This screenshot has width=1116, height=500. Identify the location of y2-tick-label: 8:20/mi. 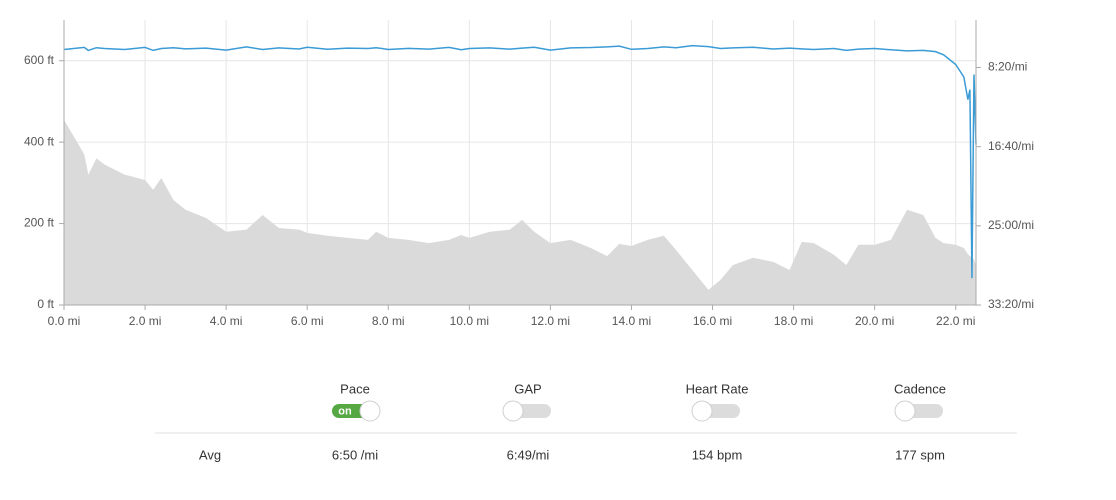
(1007, 67).